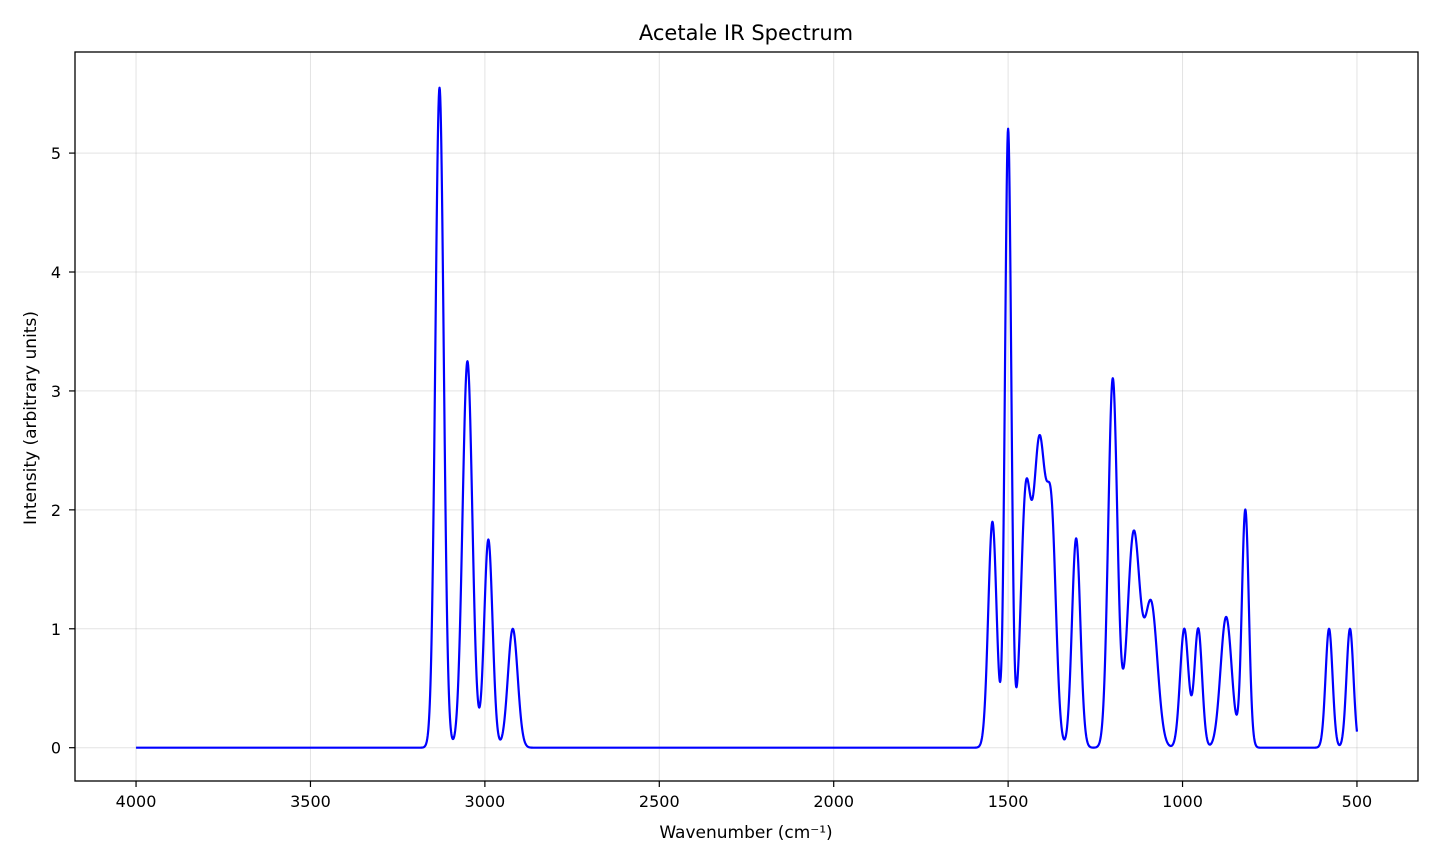  Describe the element at coordinates (659, 801) in the screenshot. I see `x-tick-label: 2500` at that location.